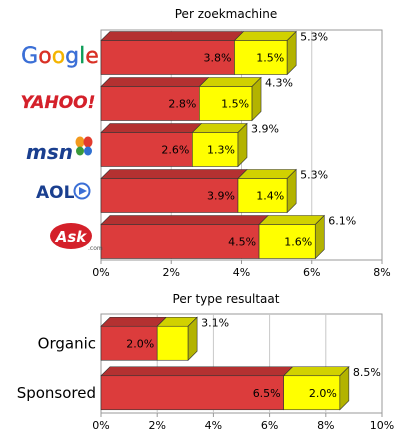  What do you see at coordinates (240, 363) in the screenshot?
I see `chart2-bars: 2.0% 3.1% 6.5% 2.0% 8.5%` at bounding box center [240, 363].